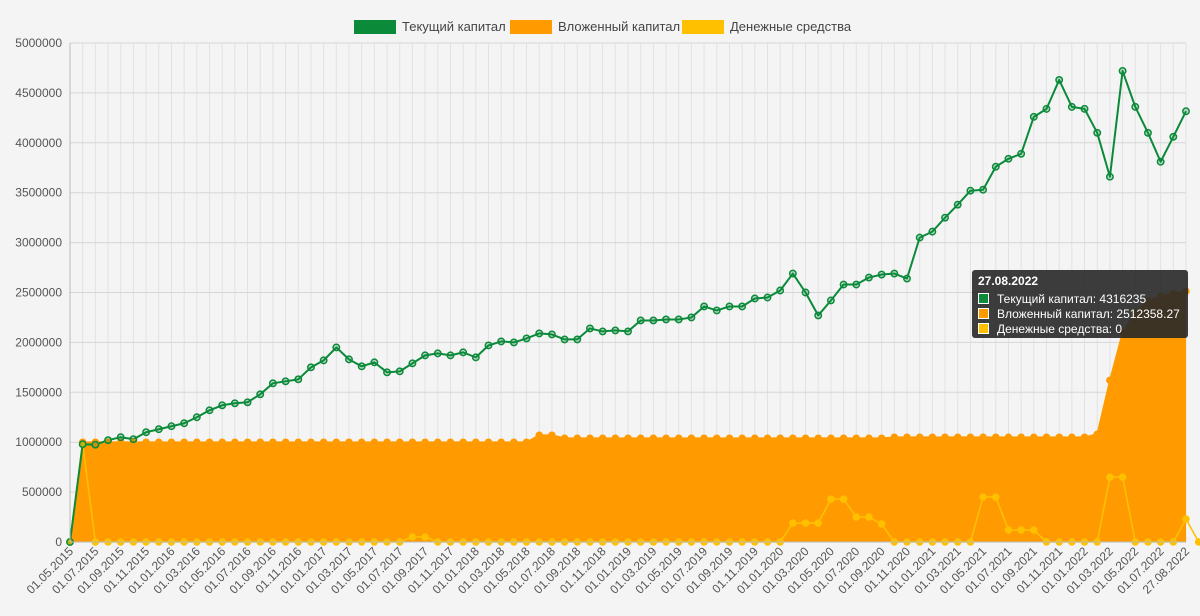  I want to click on legend-label-current-capital: Текущий капитал, so click(454, 26).